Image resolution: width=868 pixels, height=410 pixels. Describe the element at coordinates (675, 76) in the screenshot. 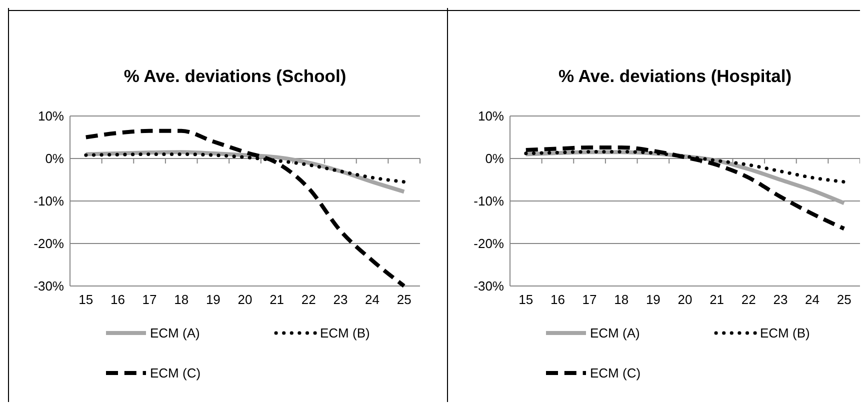

I see `chart-title: % Ave. deviations (Hospital)` at that location.